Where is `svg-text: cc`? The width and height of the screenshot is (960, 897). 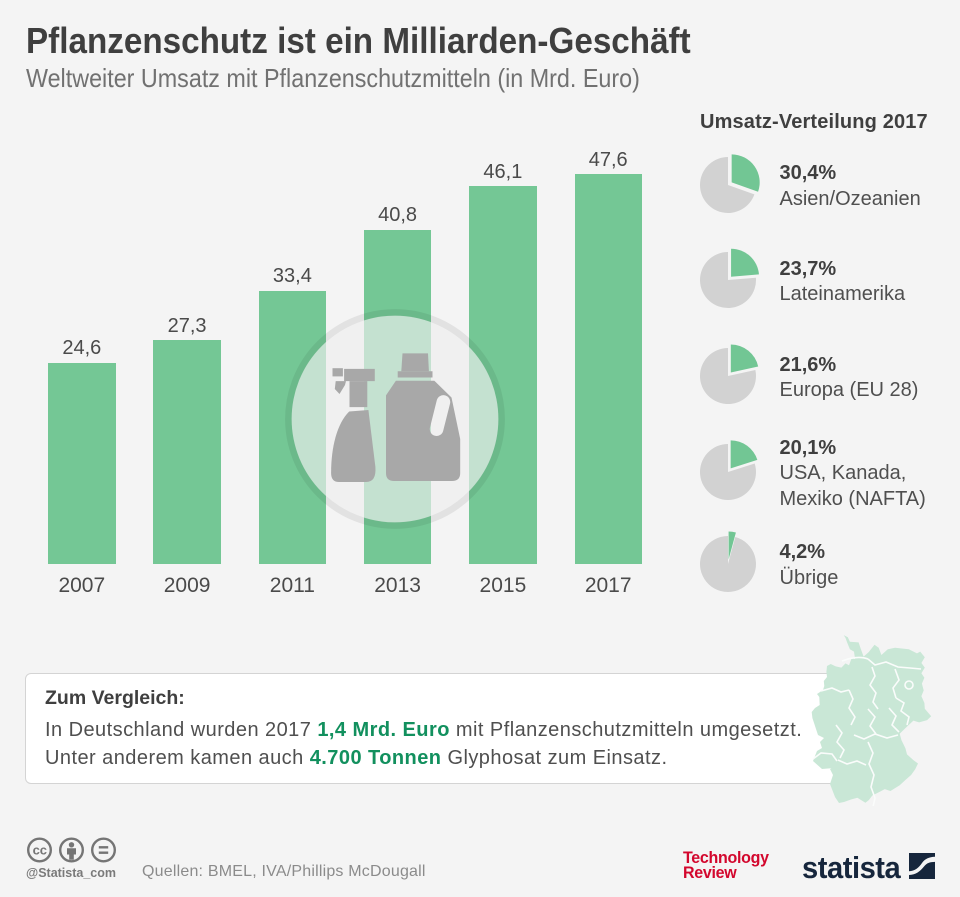
svg-text: cc is located at coordinates (40, 849).